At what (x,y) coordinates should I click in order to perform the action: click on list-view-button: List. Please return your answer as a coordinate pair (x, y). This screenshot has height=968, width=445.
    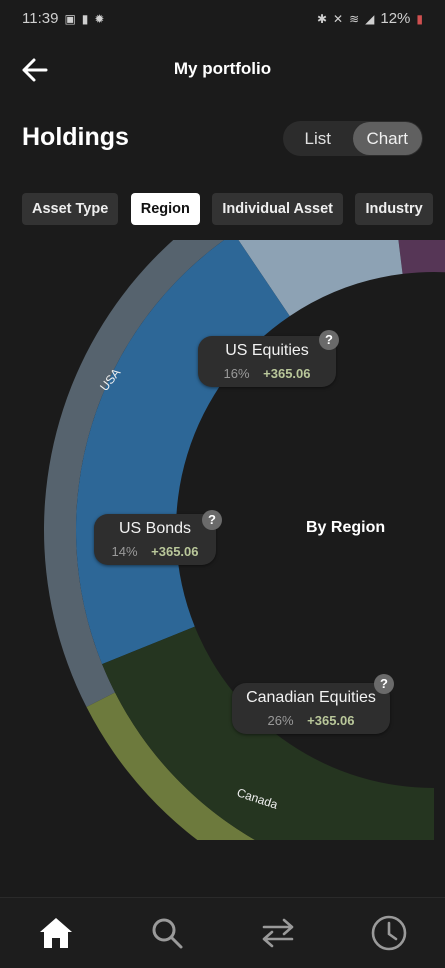
    Looking at the image, I should click on (317, 138).